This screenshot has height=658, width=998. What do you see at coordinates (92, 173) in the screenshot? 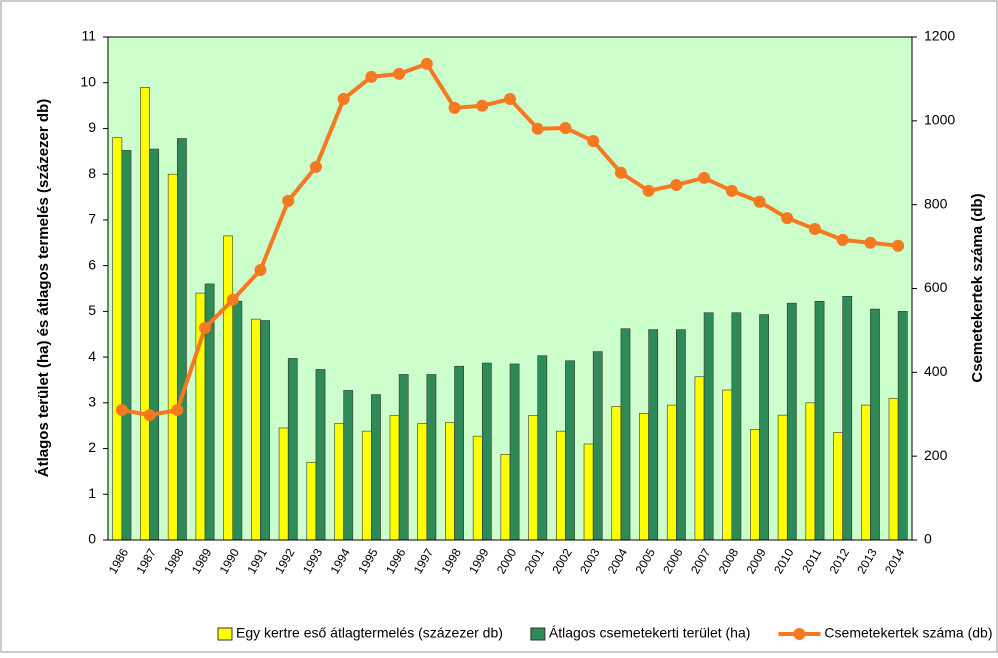
I see `y-tick-label: 8` at bounding box center [92, 173].